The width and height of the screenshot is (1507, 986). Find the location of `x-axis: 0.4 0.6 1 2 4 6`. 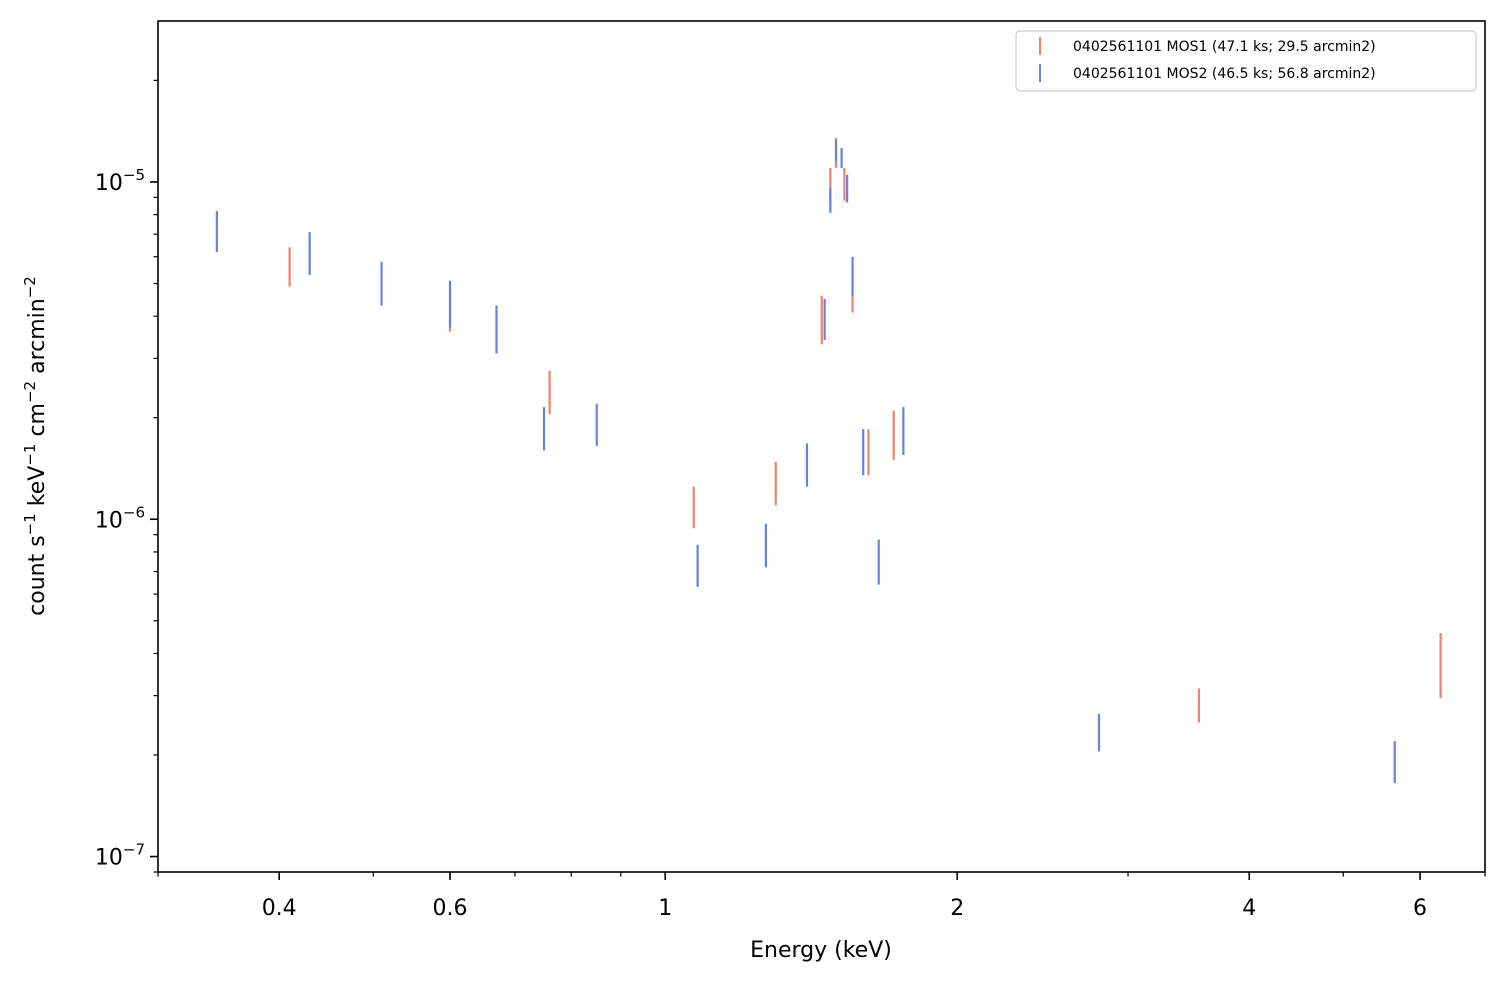

x-axis: 0.4 0.6 1 2 4 6 is located at coordinates (821, 896).